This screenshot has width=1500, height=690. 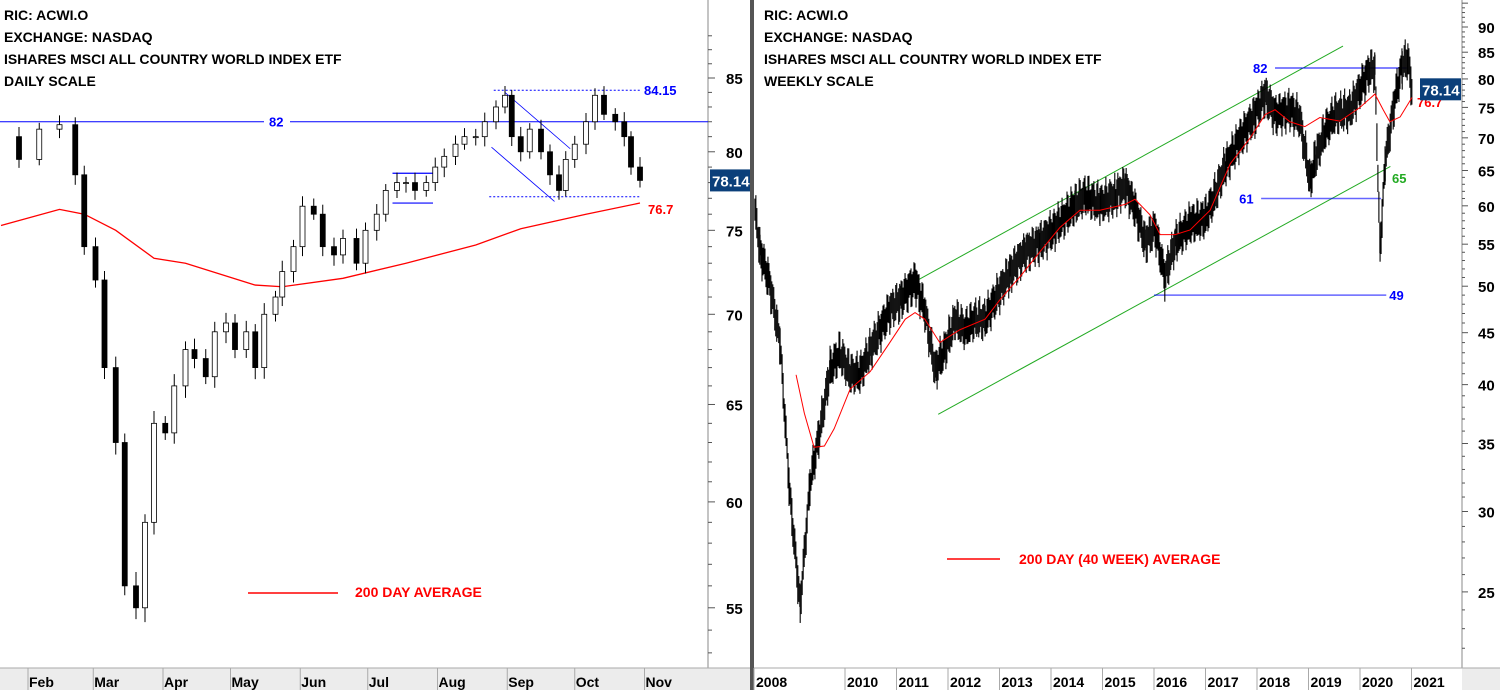 I want to click on instrument-name: ISHARES MSCI ALL COUNTRY WORLD INDEX ETF, so click(x=173, y=59).